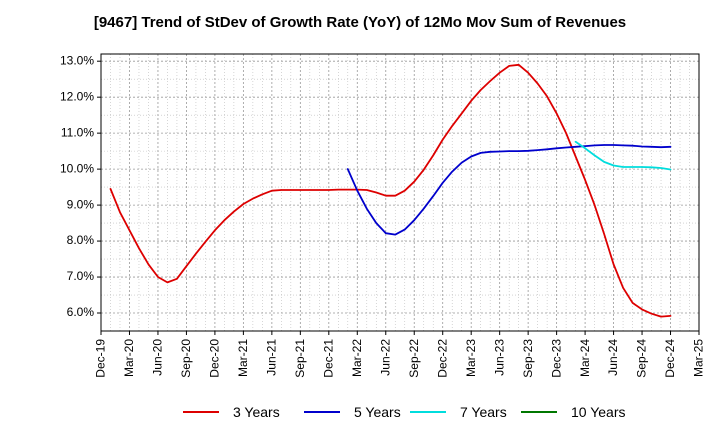 This screenshot has height=440, width=720. I want to click on x-tick-label: Mar-24, so click(585, 358).